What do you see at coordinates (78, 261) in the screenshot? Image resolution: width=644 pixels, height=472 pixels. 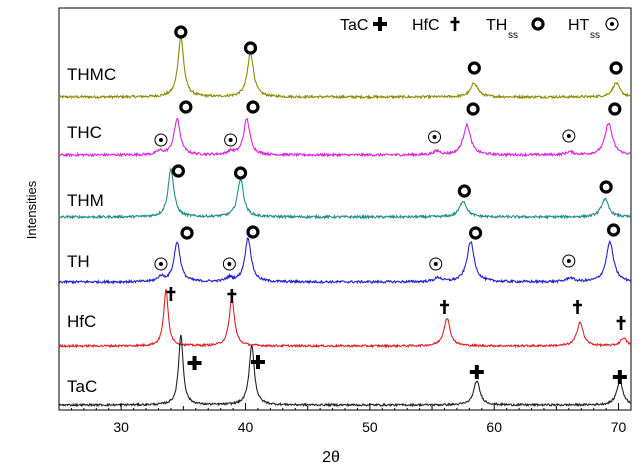 I see `series-label-th: TH` at bounding box center [78, 261].